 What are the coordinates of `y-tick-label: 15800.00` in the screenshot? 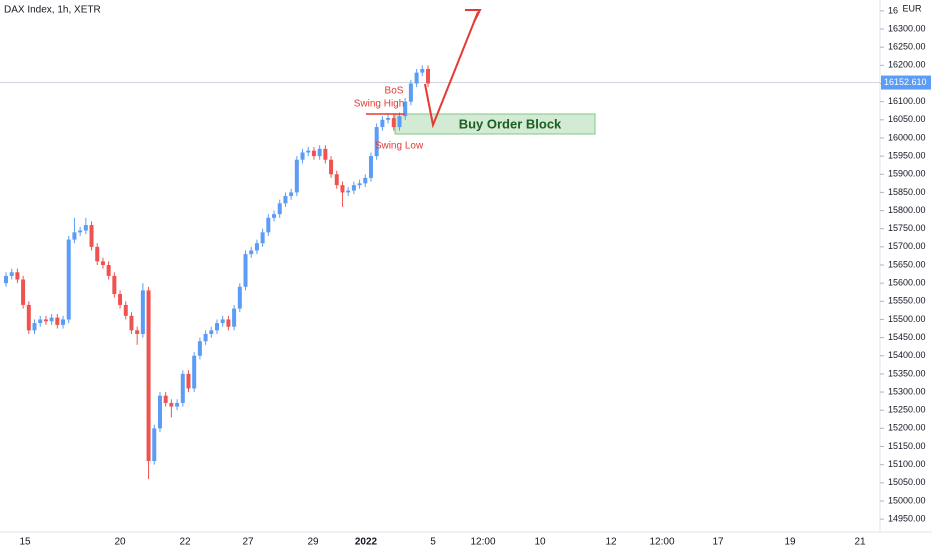 It's located at (907, 210).